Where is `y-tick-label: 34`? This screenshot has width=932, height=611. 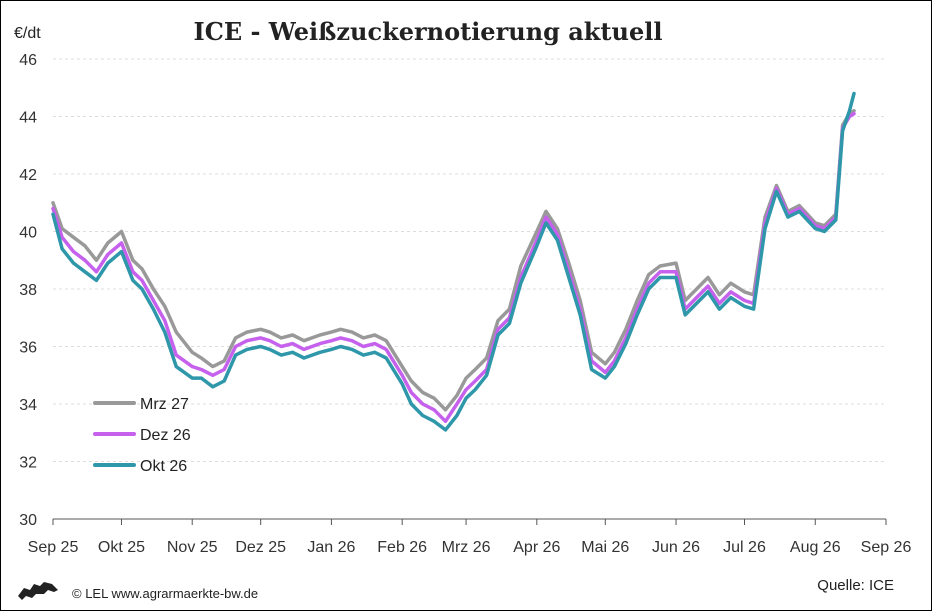
y-tick-label: 34 is located at coordinates (28, 405).